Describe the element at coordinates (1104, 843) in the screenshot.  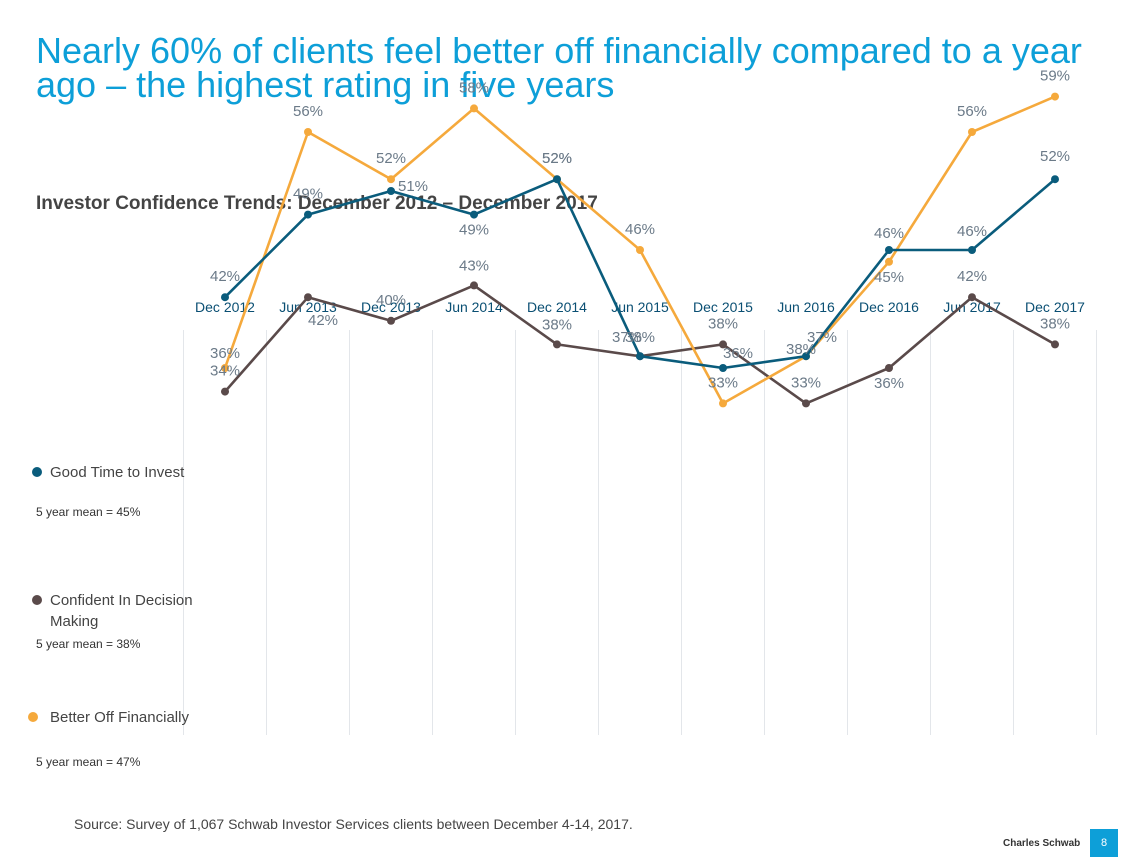
I see `page-number: 8` at that location.